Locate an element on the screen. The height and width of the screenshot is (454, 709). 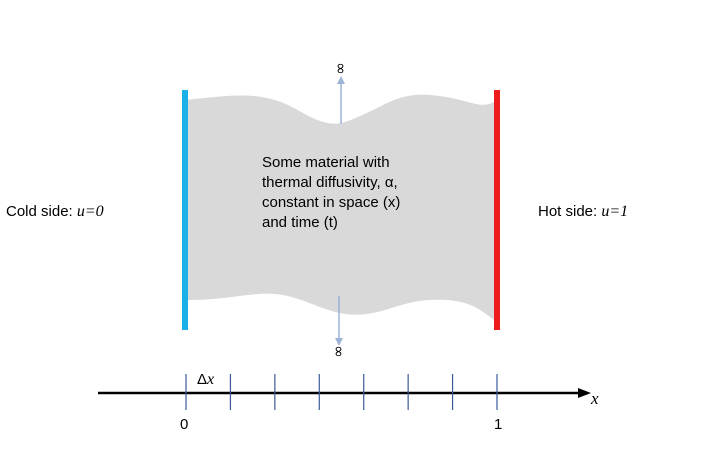
infinity-arrowhead-bottom is located at coordinates (339, 342).